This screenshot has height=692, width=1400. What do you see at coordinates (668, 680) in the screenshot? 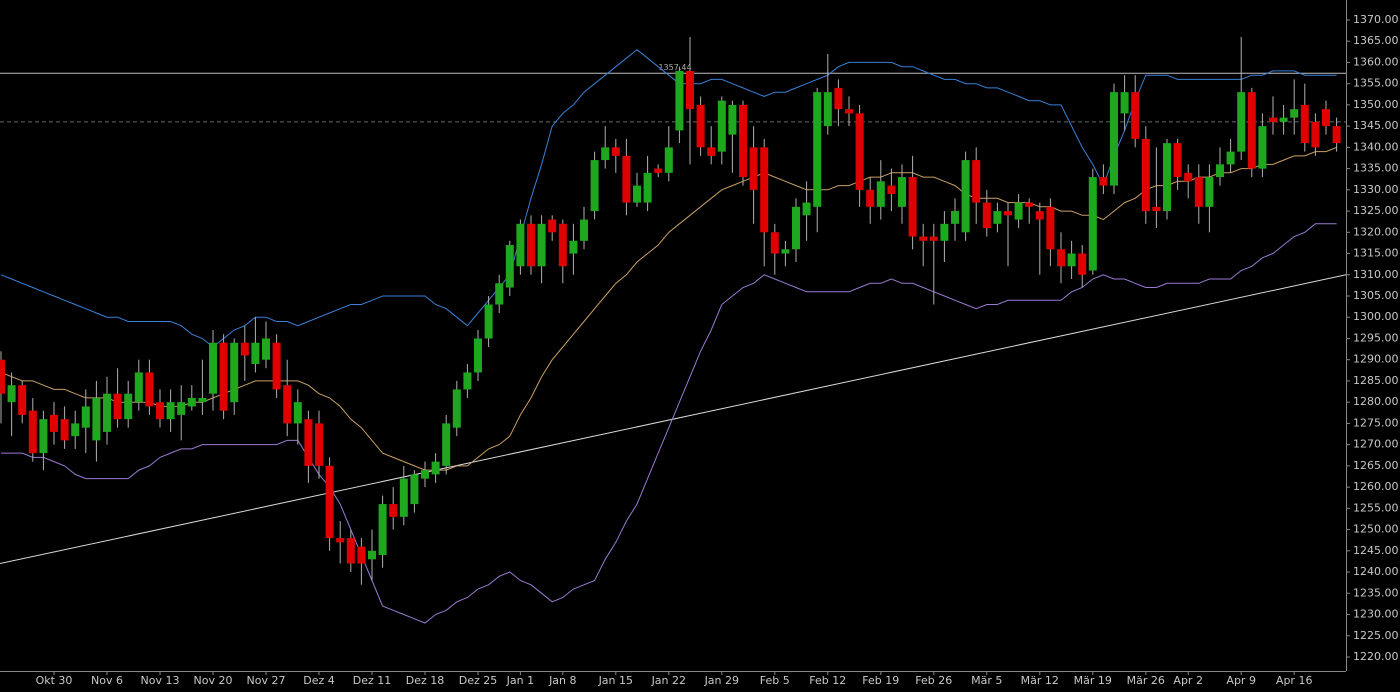
I see `x-tick-label: Jan 22` at bounding box center [668, 680].